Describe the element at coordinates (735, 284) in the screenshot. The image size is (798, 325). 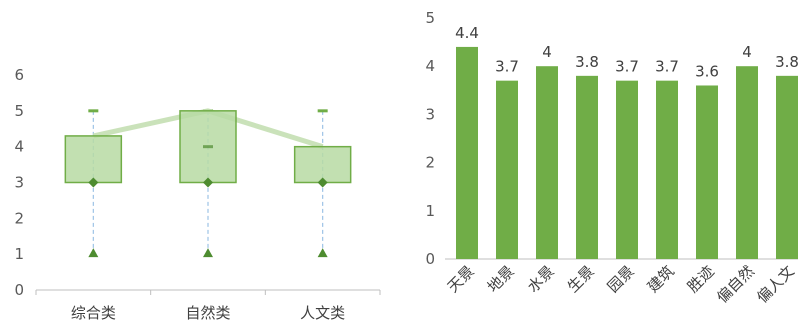
I see `x-category-label: 偏自然` at that location.